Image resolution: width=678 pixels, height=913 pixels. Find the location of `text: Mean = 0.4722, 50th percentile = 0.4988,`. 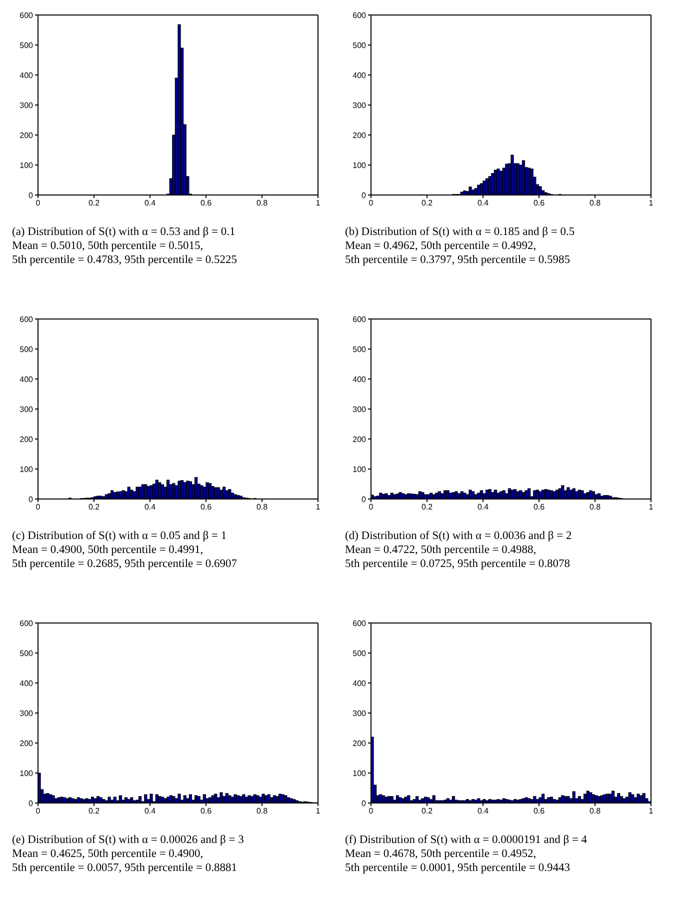

text: Mean = 0.4722, 50th percentile = 0.4988, is located at coordinates (441, 550).